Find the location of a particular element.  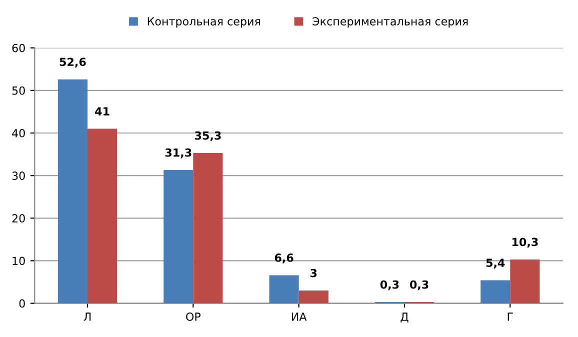

data-label: 5,4 is located at coordinates (495, 263).